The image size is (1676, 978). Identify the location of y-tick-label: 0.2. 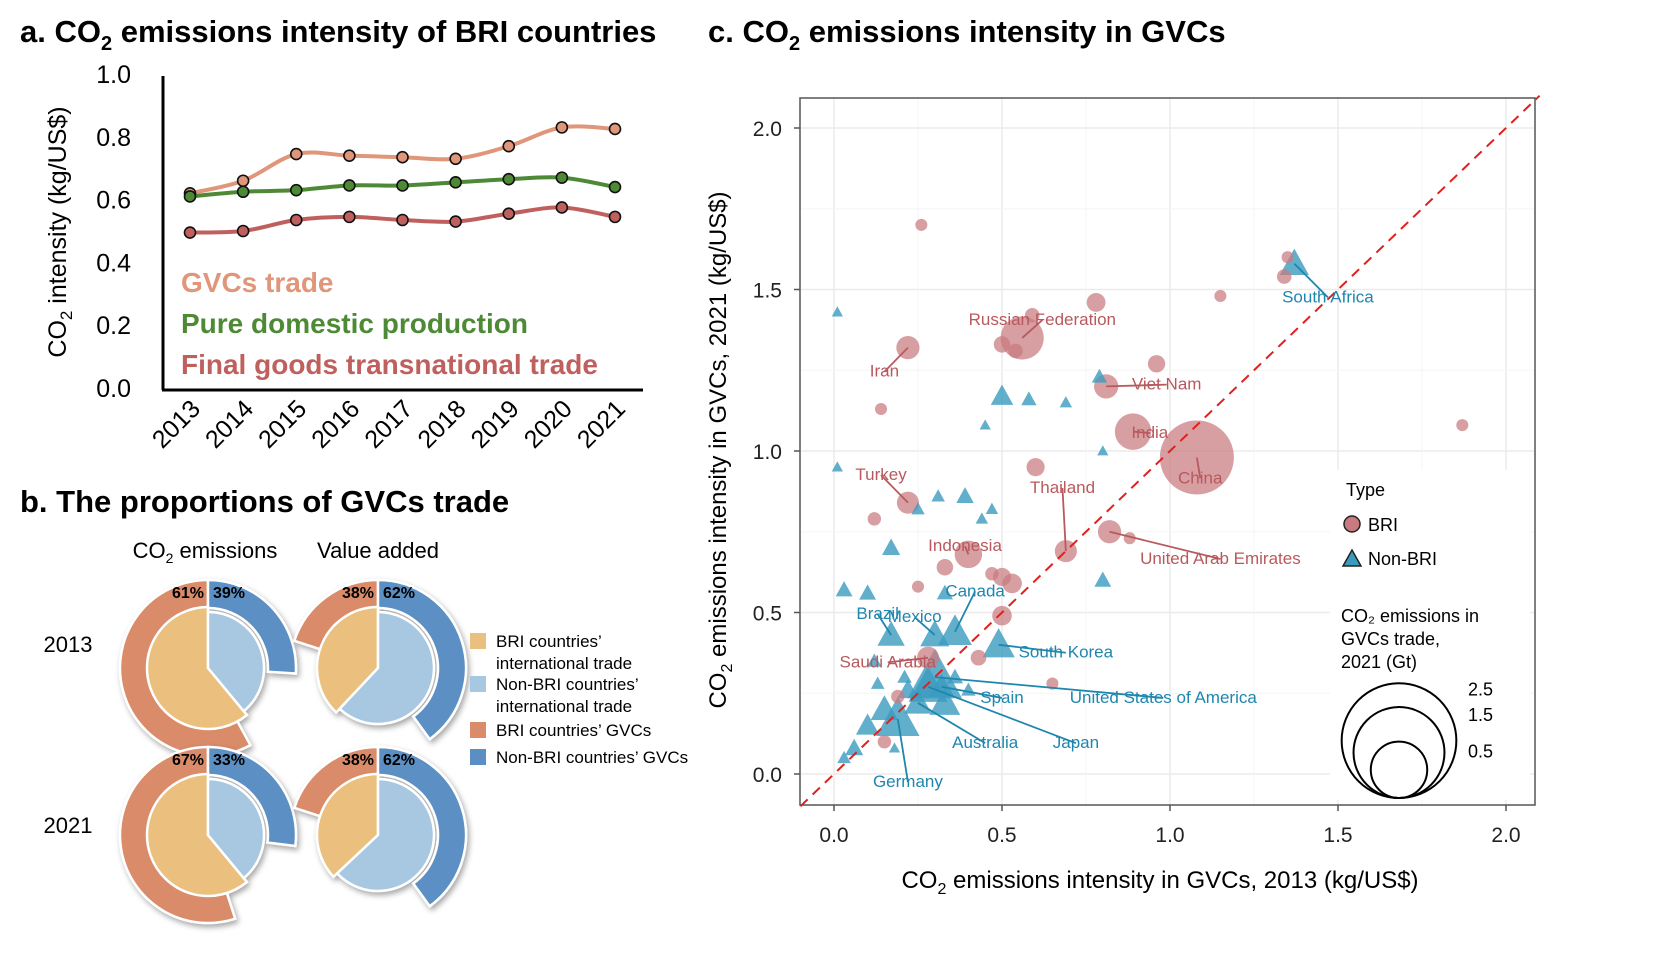
(113, 326).